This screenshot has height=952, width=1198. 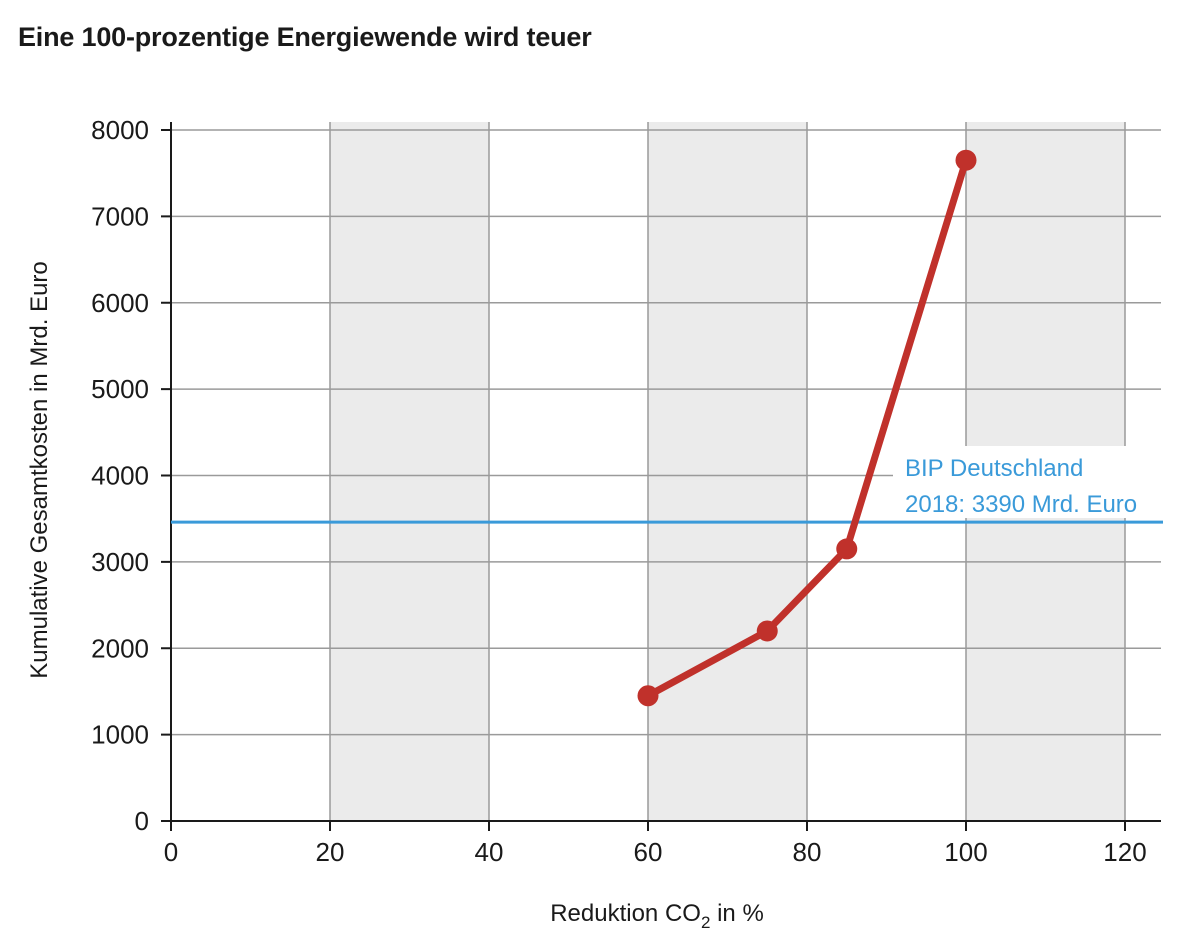 I want to click on y-tick-label-5000: 5000, so click(x=120, y=389).